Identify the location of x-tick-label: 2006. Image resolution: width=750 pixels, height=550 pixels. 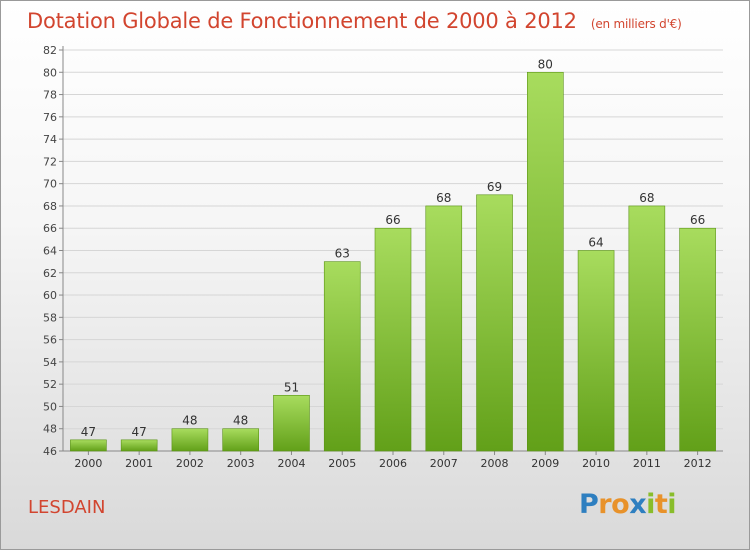
(393, 463).